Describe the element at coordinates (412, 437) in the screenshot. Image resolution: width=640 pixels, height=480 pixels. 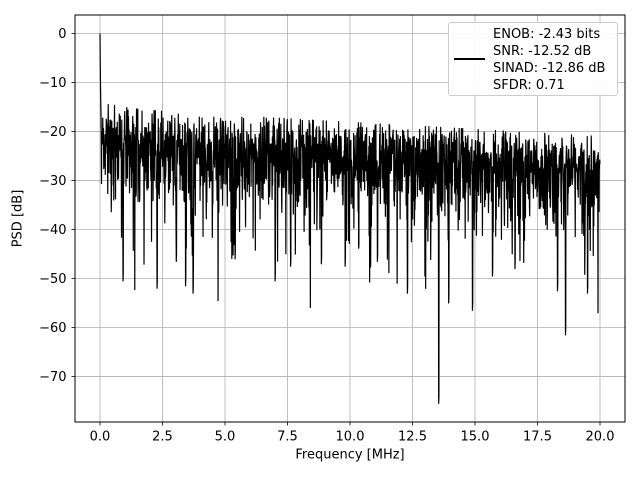
I see `x-tick-label: 12.5` at that location.